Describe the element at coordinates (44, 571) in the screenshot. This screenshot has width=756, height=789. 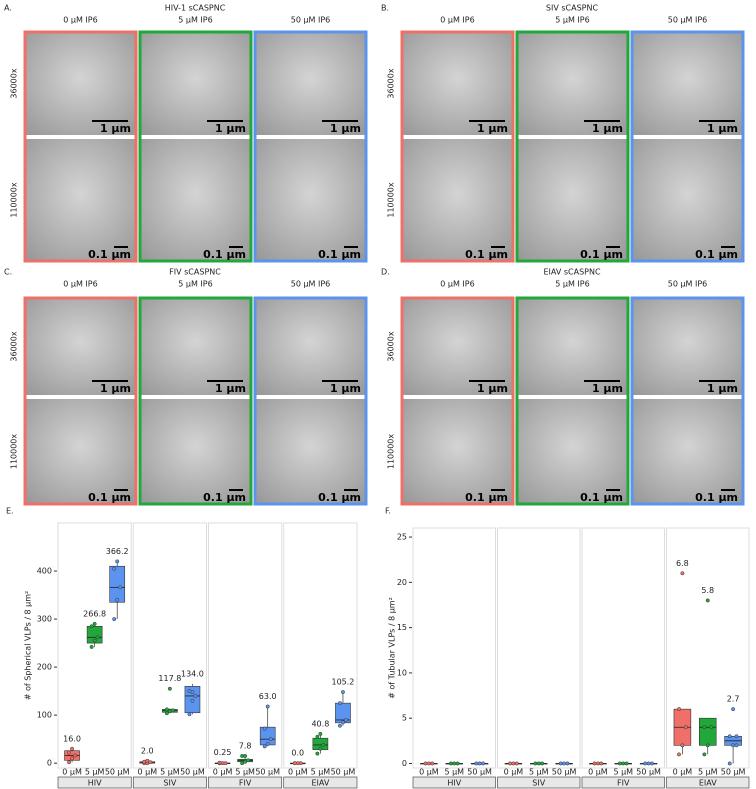
I see `y-tick-label: 400` at that location.